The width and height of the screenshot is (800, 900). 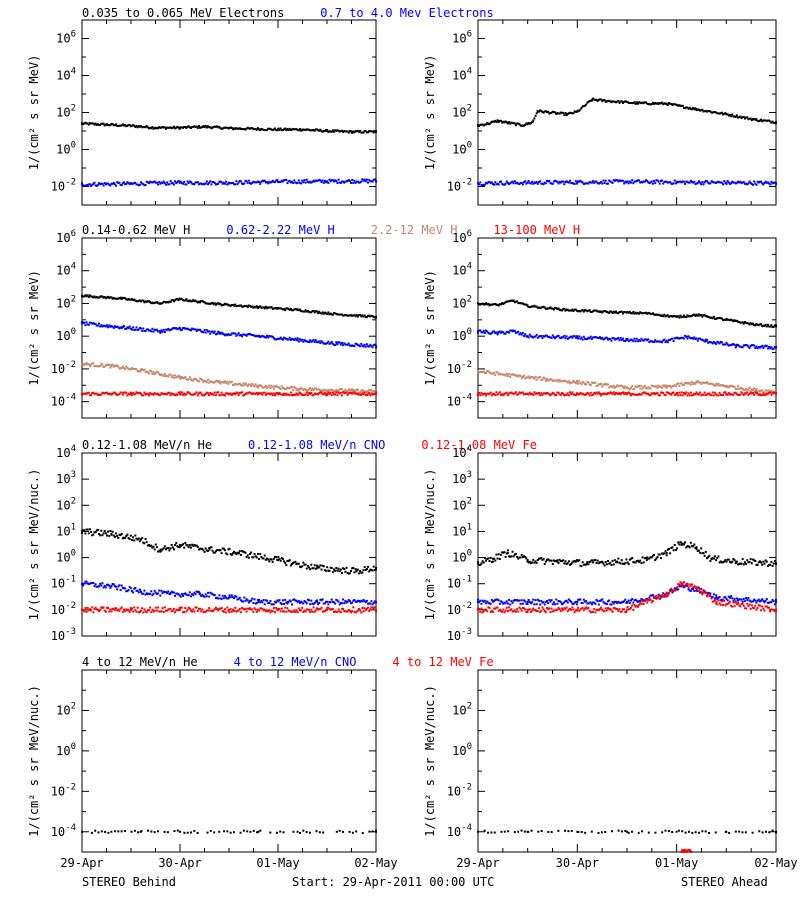 What do you see at coordinates (63, 401) in the screenshot?
I see `y-tick-label: 10⁻⁴` at bounding box center [63, 401].